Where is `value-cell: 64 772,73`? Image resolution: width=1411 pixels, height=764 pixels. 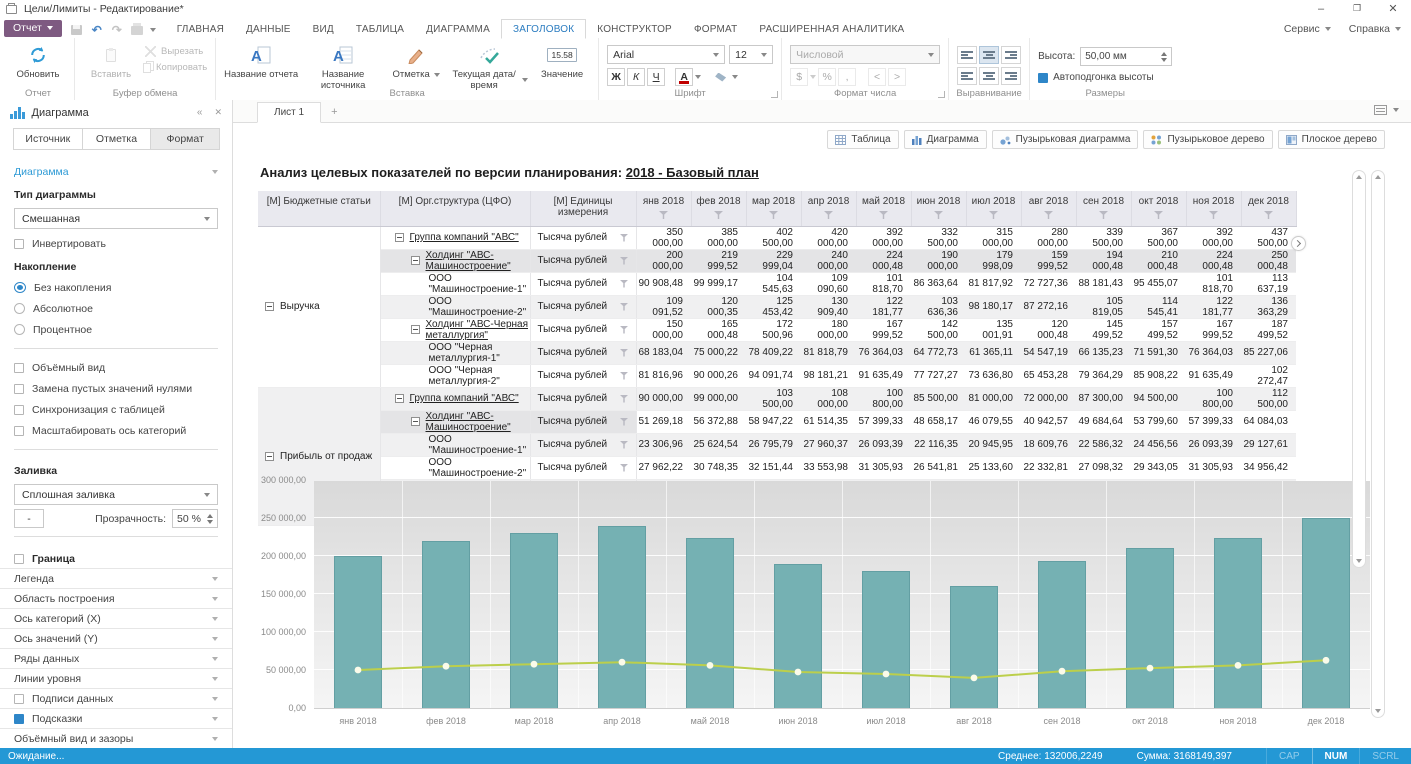
value-cell: 64 772,73 is located at coordinates (938, 353).